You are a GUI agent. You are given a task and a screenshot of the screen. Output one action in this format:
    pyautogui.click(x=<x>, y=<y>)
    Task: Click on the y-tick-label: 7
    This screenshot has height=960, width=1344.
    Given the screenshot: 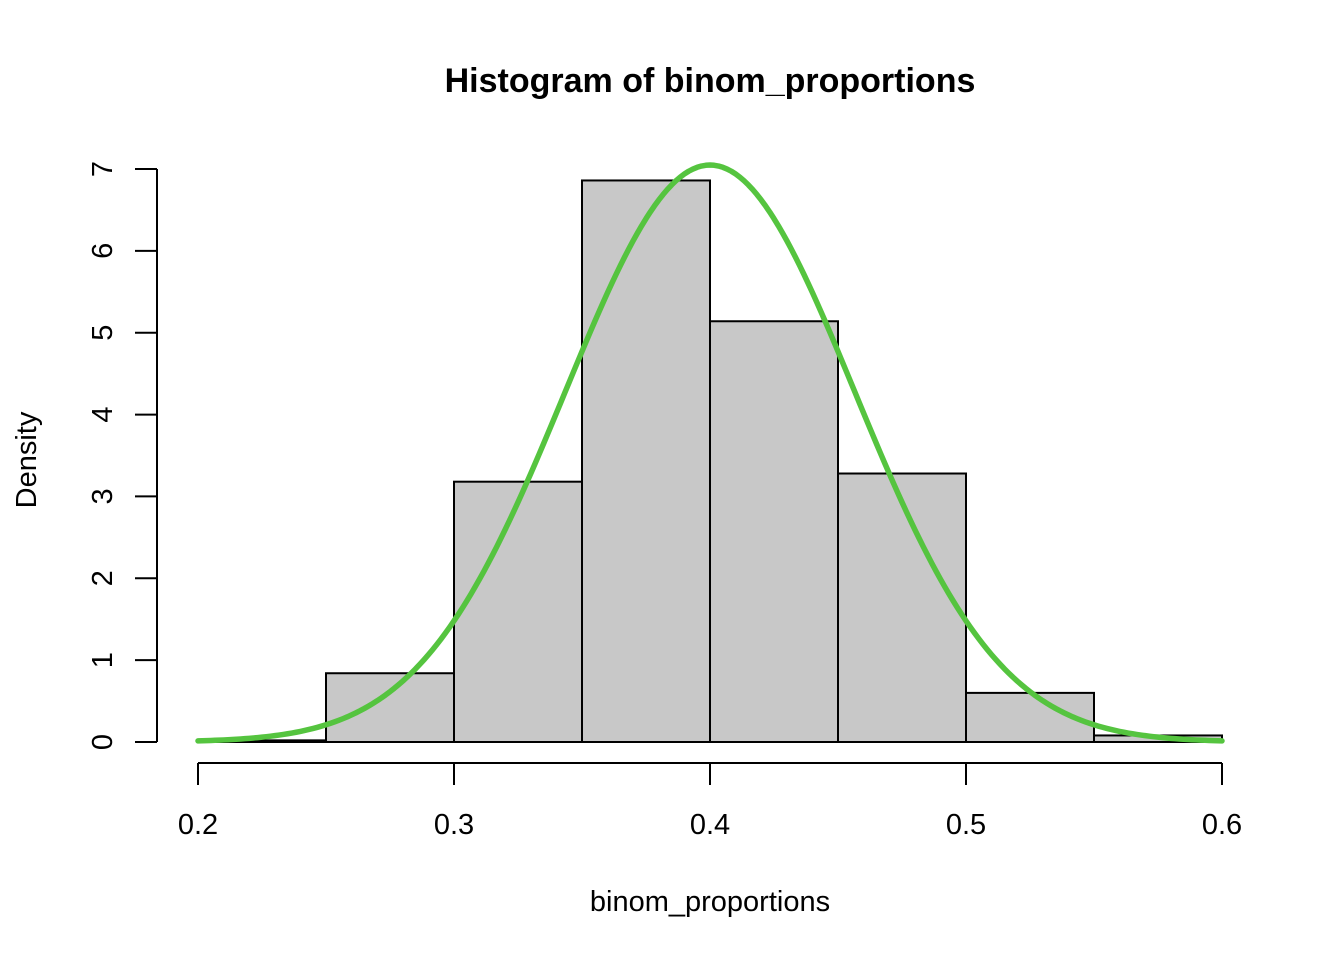 What is the action you would take?
    pyautogui.click(x=103, y=169)
    